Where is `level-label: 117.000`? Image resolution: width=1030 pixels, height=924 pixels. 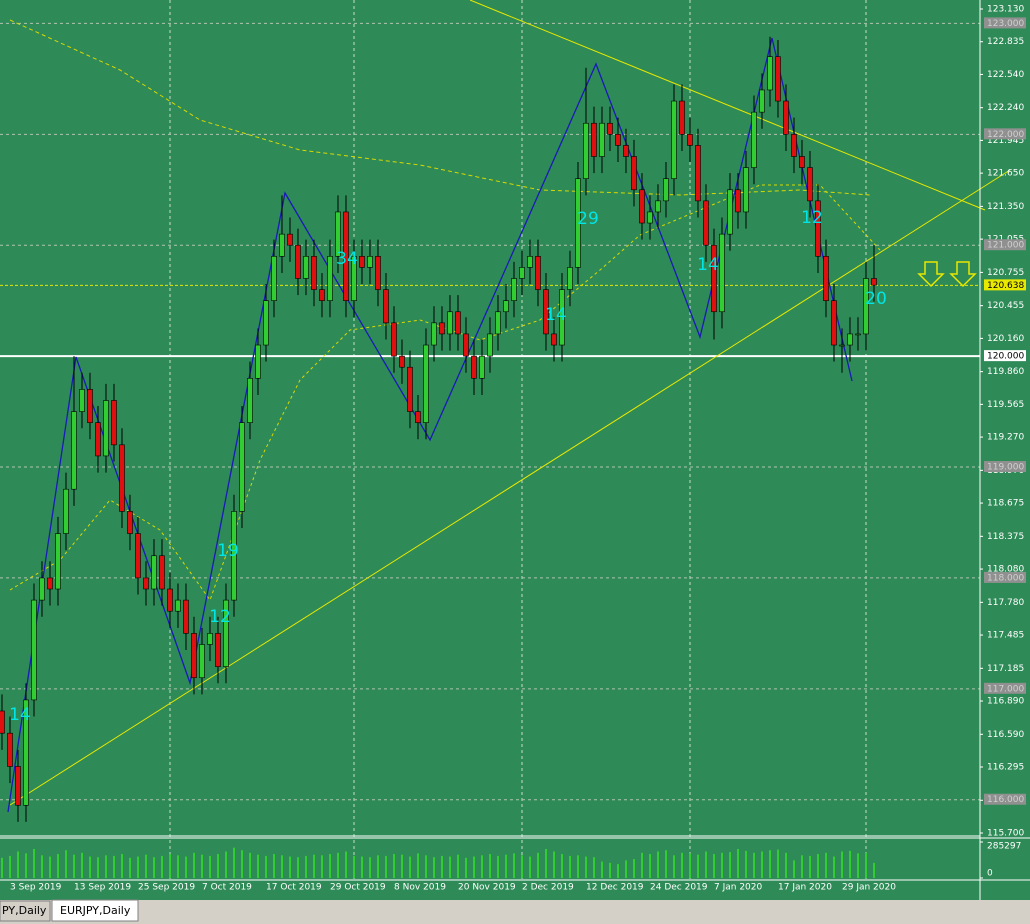 level-label: 117.000 is located at coordinates (1005, 689).